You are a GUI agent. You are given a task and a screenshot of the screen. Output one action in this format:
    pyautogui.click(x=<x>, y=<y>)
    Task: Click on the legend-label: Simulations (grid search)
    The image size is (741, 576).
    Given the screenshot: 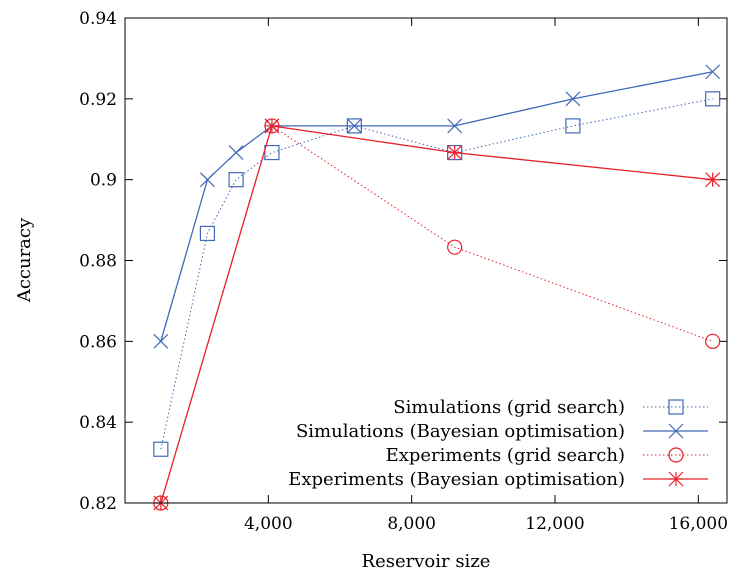 What is the action you would take?
    pyautogui.click(x=509, y=407)
    